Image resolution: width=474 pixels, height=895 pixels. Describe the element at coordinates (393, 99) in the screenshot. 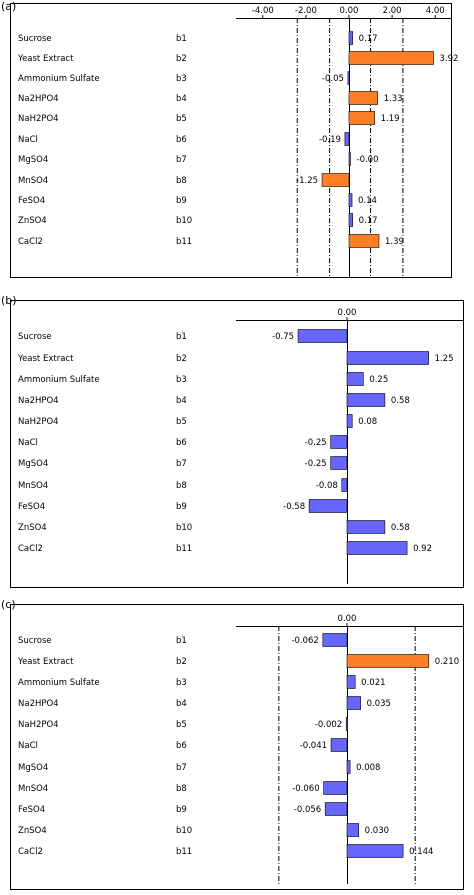

I see `chart-a-value-label: 1.33` at that location.